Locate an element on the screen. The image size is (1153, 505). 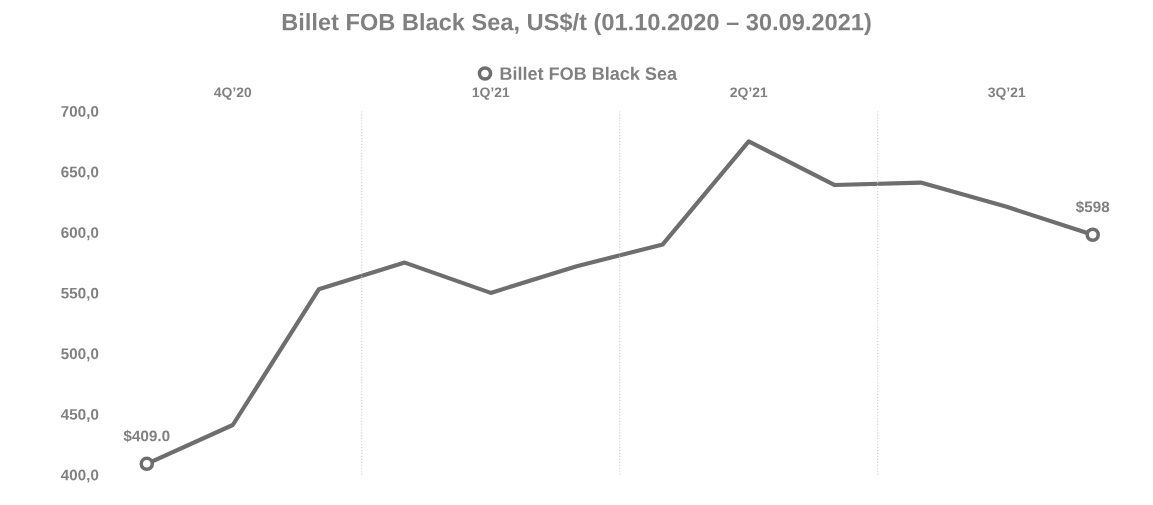
data-label: $409.0 is located at coordinates (146, 436).